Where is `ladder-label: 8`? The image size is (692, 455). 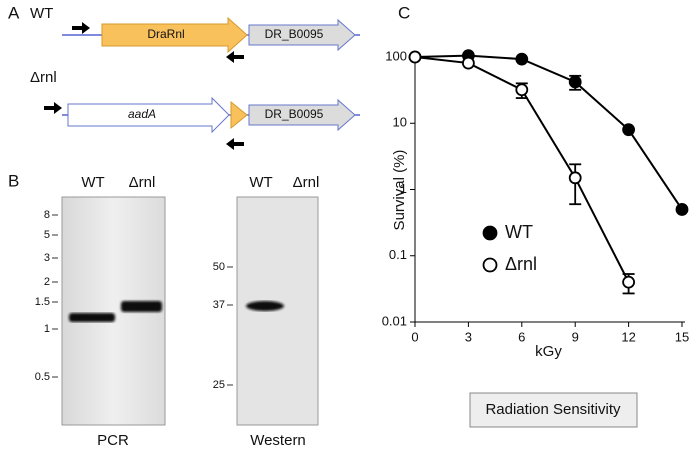
ladder-label: 8 is located at coordinates (47, 215).